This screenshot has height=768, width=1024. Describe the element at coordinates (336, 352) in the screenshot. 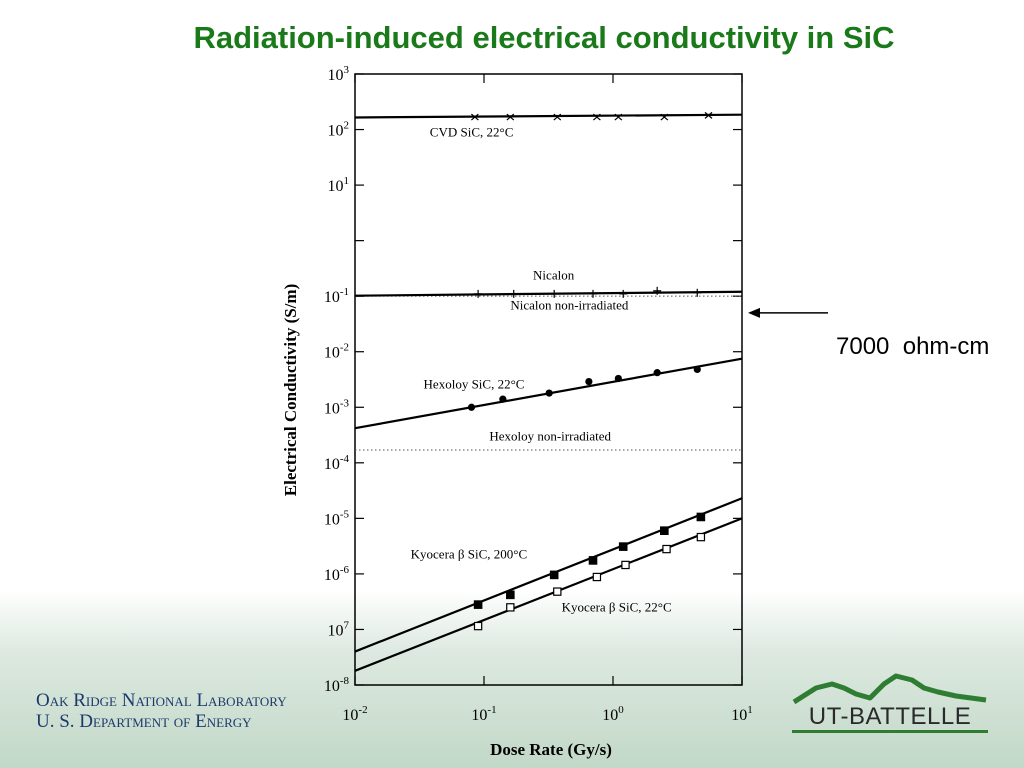

I see `y-tick-label-5: 10⁻²` at that location.